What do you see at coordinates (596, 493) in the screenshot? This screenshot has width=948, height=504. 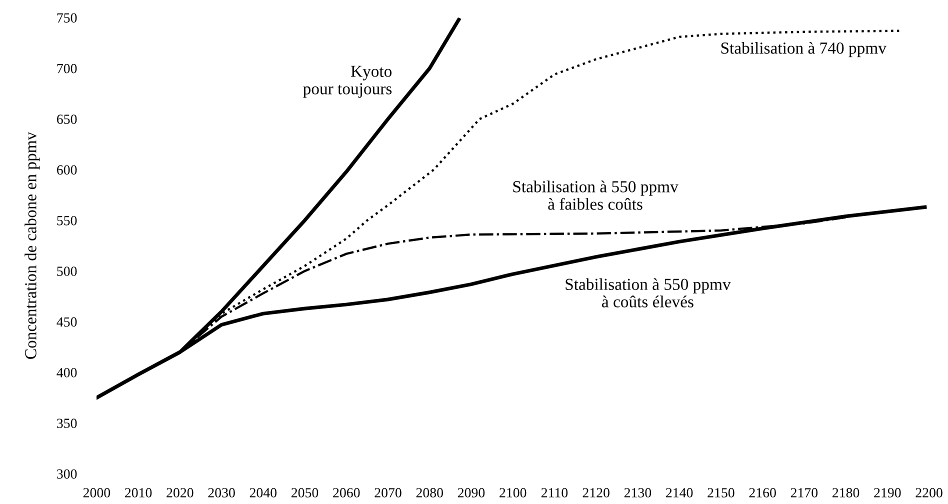 I see `x-tick-label: 2120` at bounding box center [596, 493].